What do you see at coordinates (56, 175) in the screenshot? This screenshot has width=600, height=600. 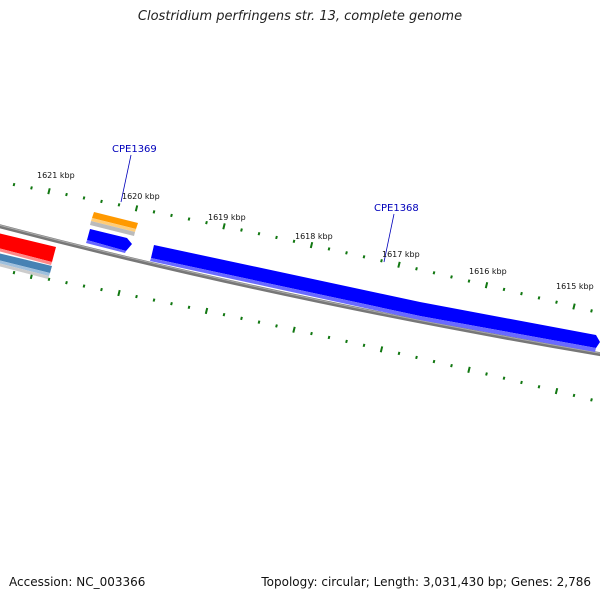 I see `tick-label-1621: 1621 kbp` at bounding box center [56, 175].